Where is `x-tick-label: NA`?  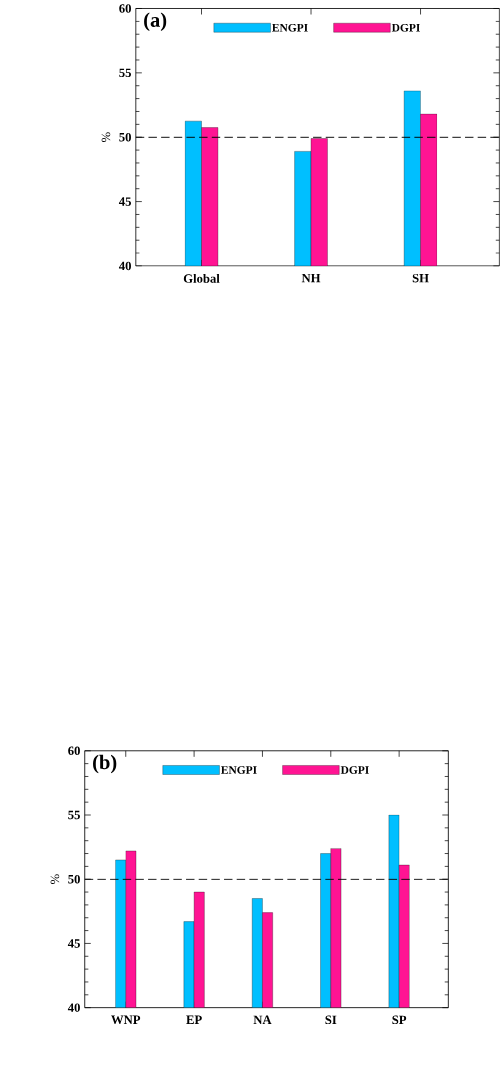
x-tick-label: NA is located at coordinates (262, 1019).